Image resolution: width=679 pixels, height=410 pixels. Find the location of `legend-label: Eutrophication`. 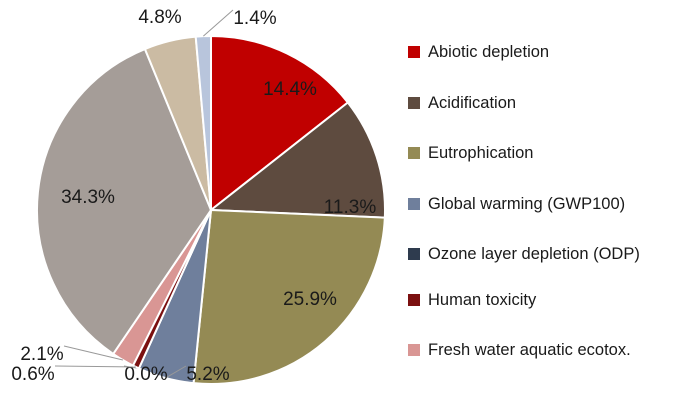

legend-label: Eutrophication is located at coordinates (481, 153).